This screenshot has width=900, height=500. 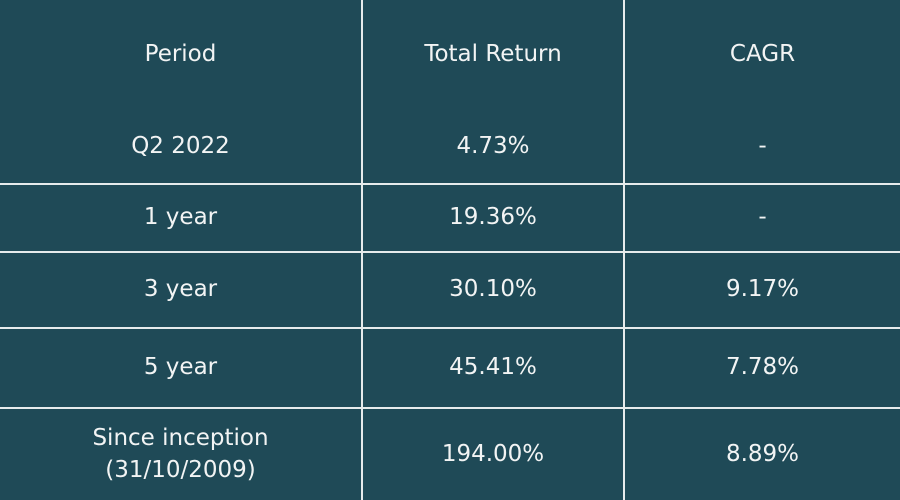 I want to click on table-row: 1 year 19.36% -, so click(x=450, y=218).